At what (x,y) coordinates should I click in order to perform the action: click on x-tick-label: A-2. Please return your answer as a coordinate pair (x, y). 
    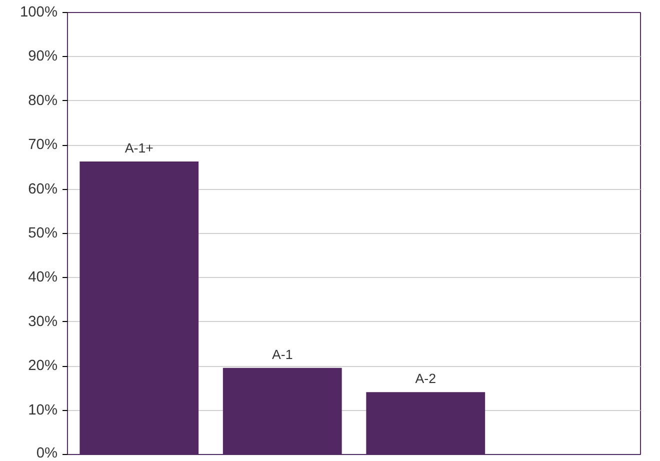
    Looking at the image, I should click on (425, 378).